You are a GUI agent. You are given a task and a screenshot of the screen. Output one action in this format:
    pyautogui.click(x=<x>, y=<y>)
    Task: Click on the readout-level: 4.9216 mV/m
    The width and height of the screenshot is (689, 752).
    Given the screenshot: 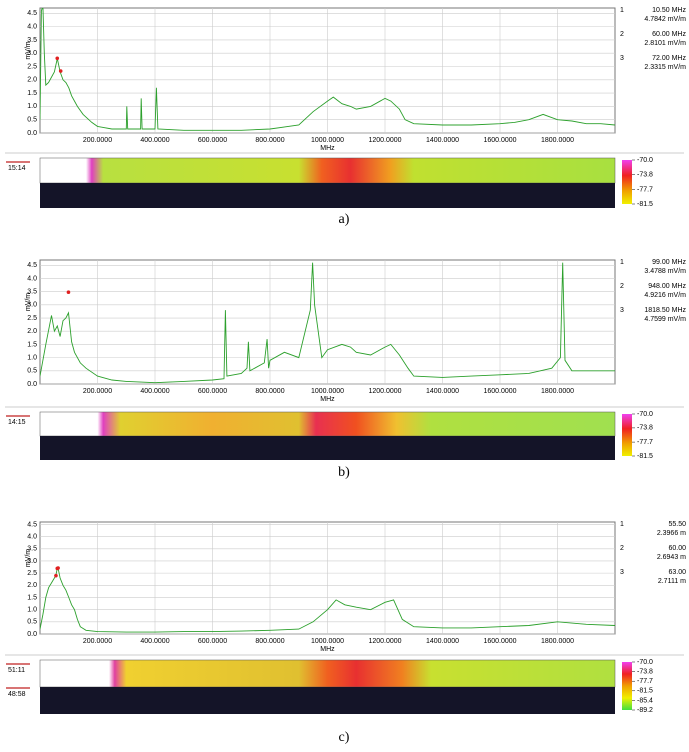 What is the action you would take?
    pyautogui.click(x=665, y=295)
    